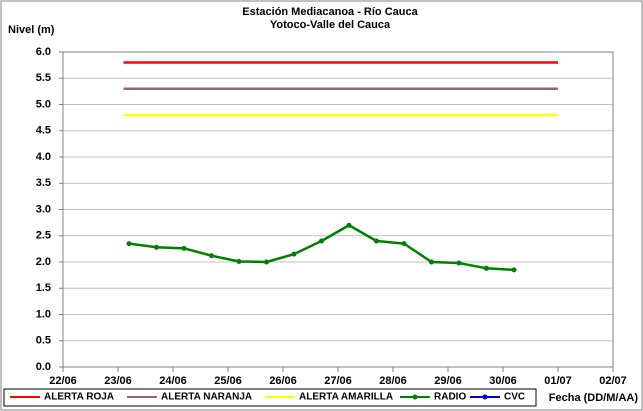  I want to click on y-tick-label: 1.0, so click(43, 314).